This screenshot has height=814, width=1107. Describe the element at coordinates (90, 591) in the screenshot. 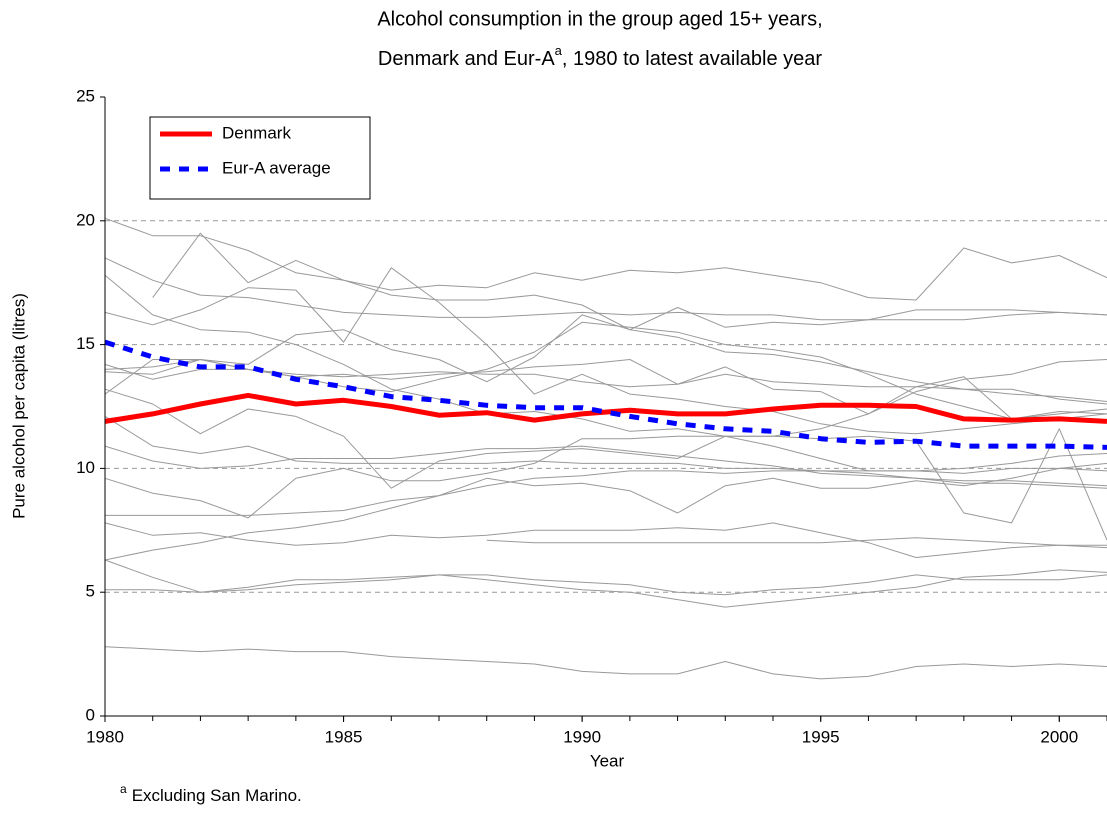

I see `y-tick-label: 5` at that location.